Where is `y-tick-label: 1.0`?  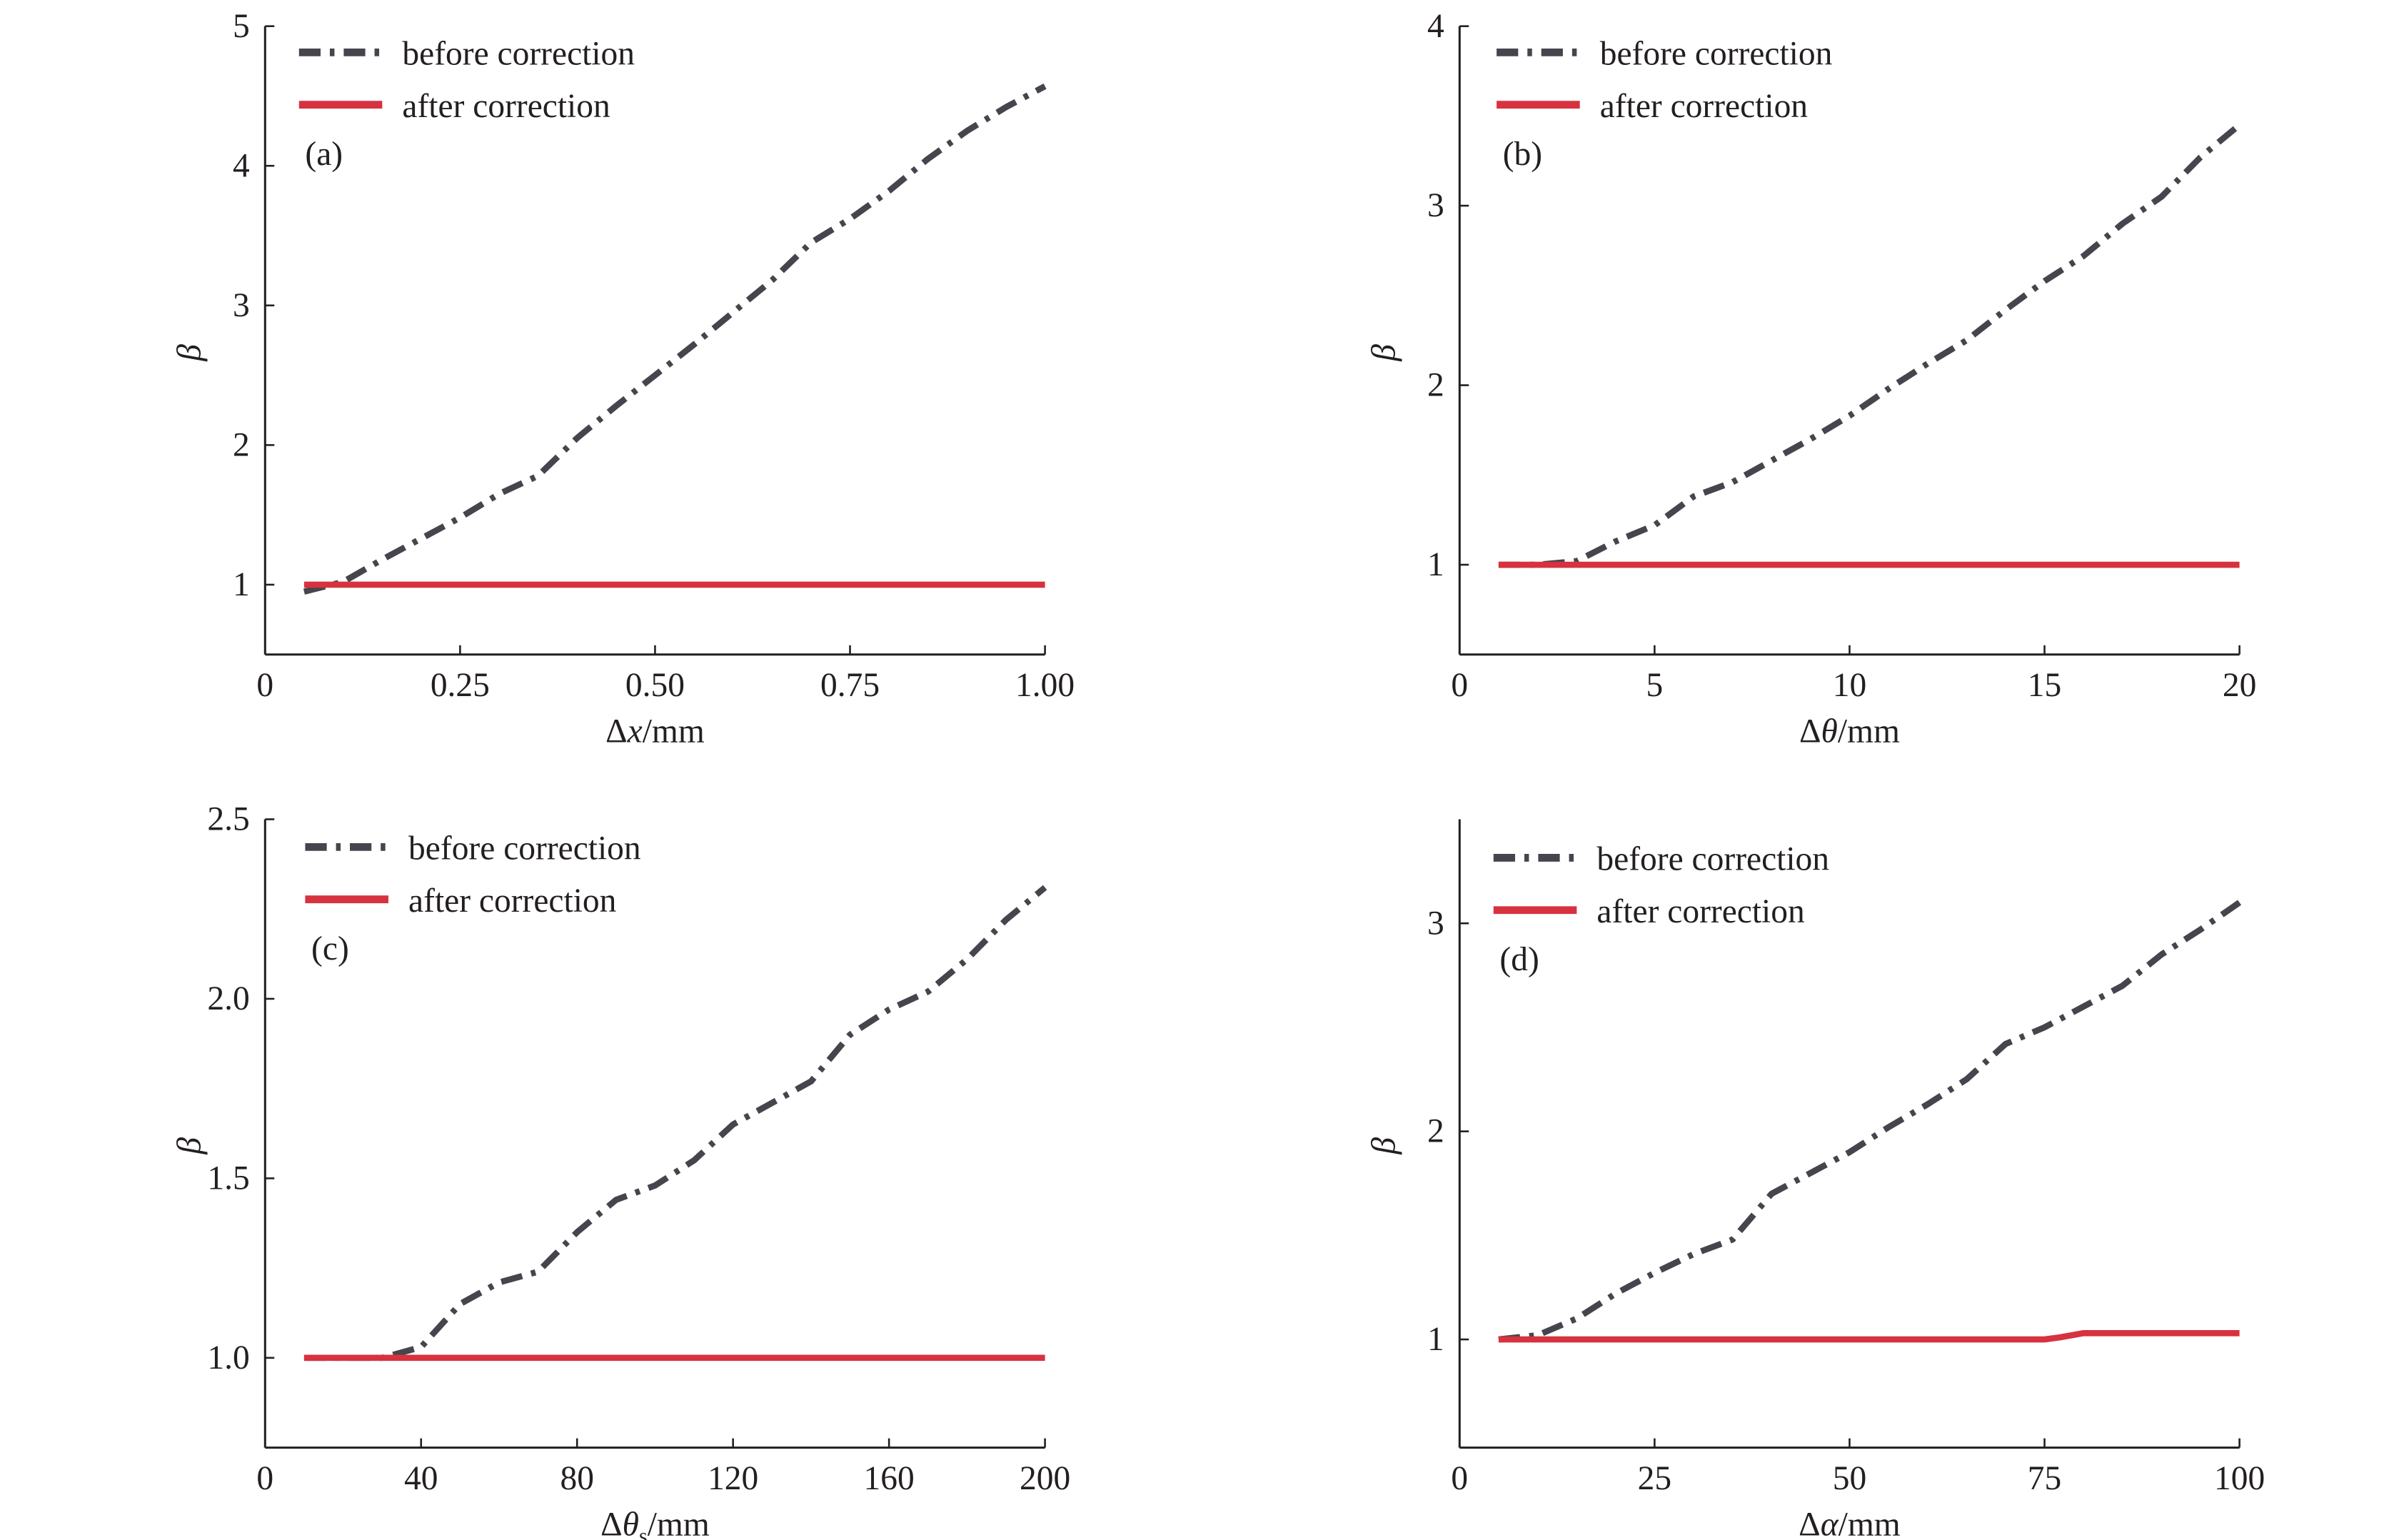
y-tick-label: 1.0 is located at coordinates (228, 1358).